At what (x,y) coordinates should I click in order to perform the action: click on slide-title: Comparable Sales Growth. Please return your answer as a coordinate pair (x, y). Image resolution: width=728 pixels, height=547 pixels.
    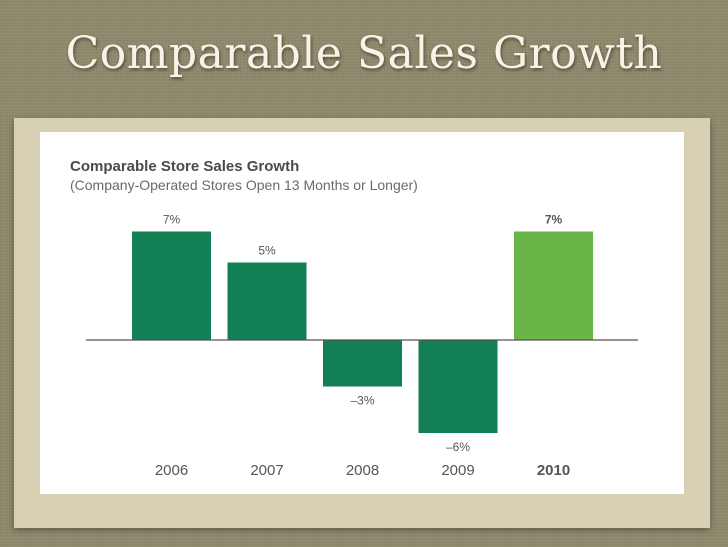
    Looking at the image, I should click on (364, 53).